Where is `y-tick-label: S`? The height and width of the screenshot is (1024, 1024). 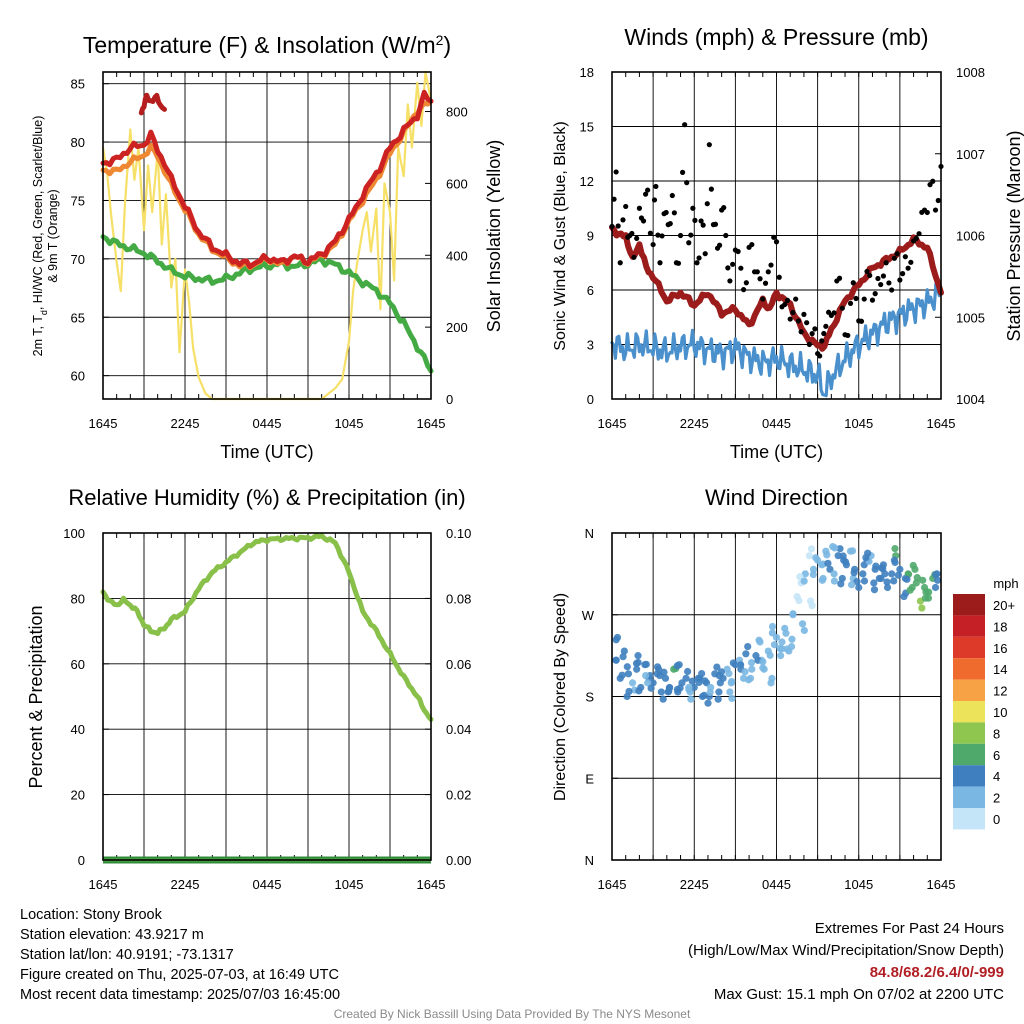 y-tick-label: S is located at coordinates (589, 697).